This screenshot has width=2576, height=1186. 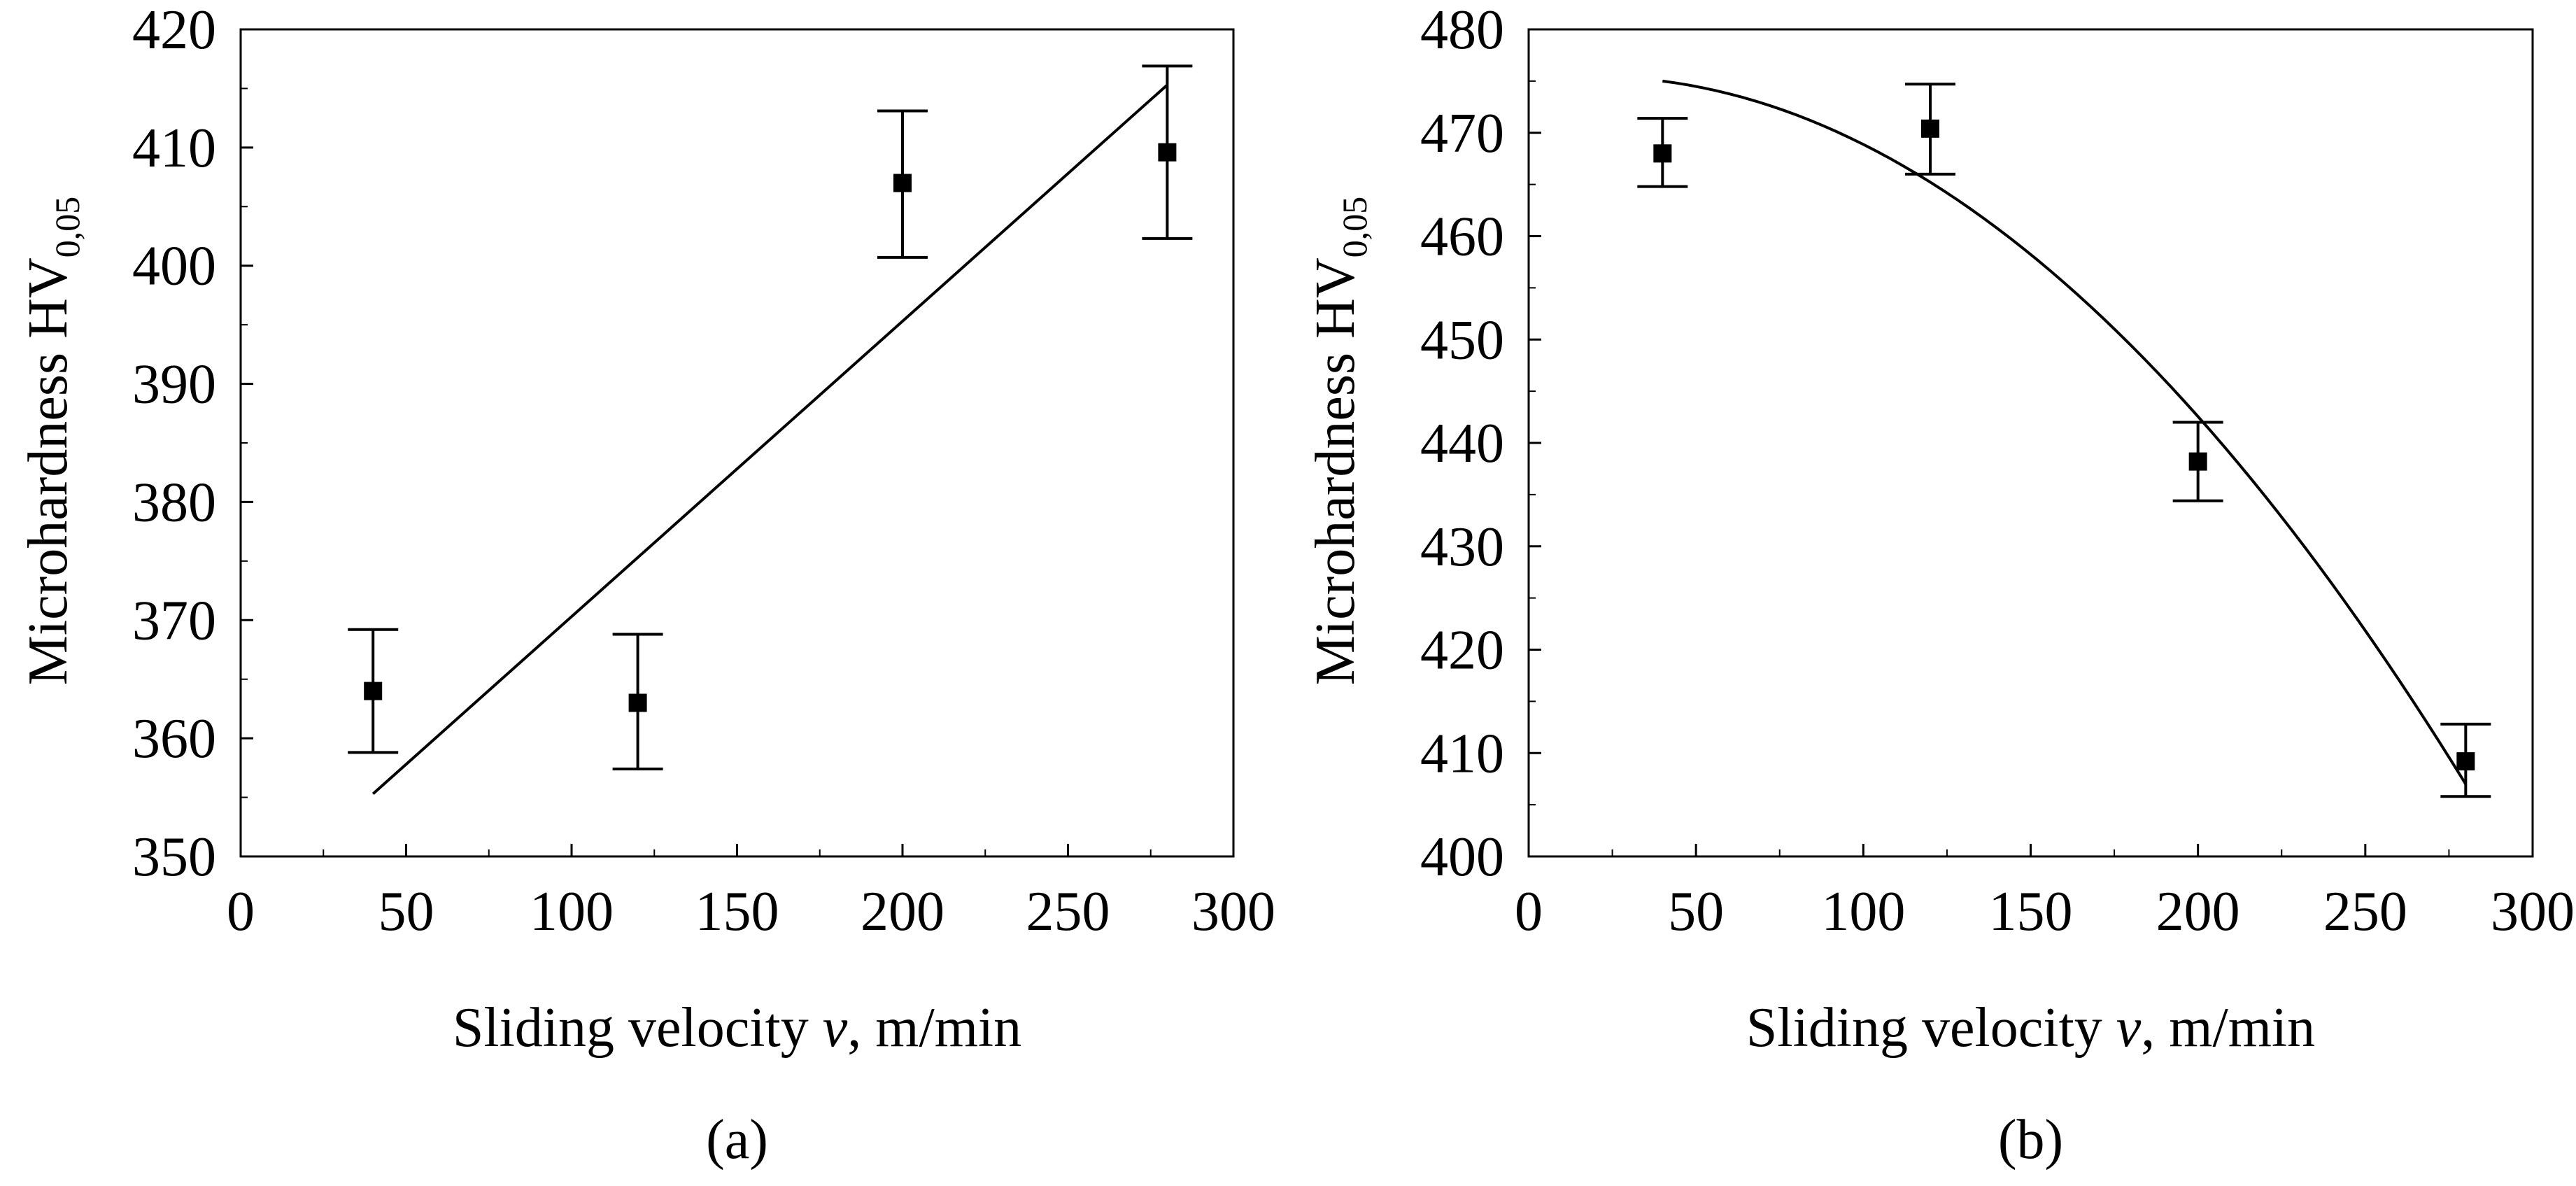 I want to click on y-tick-label: 430, so click(x=1462, y=547).